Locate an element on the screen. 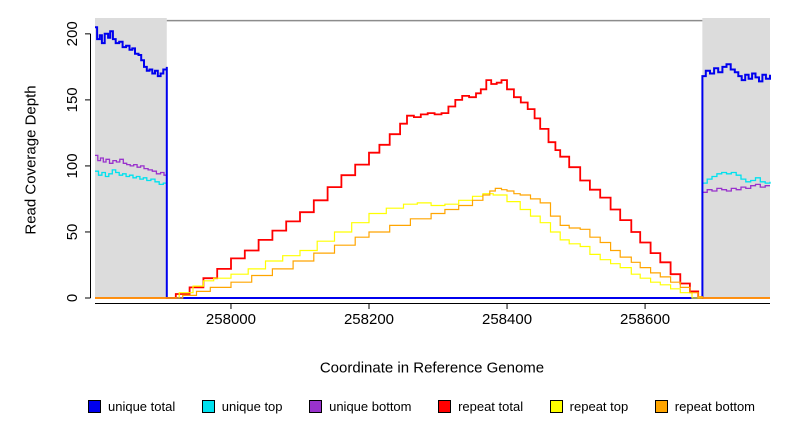 Image resolution: width=792 pixels, height=432 pixels. legend-label: unique total is located at coordinates (142, 406).